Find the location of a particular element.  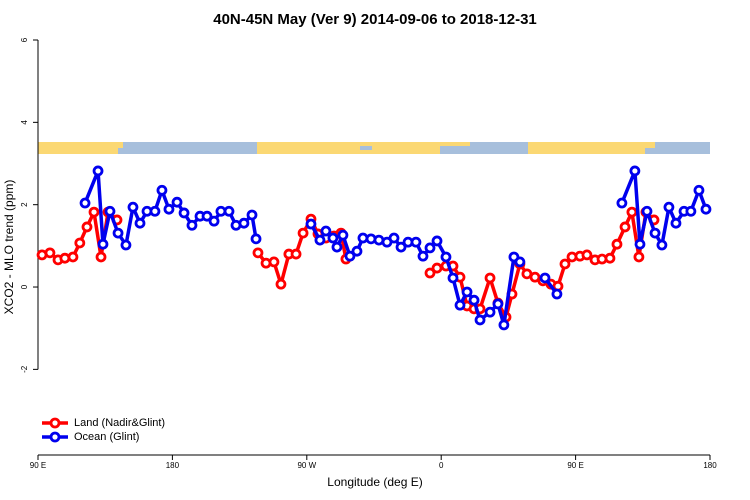

land-ocean-band is located at coordinates (374, 148).